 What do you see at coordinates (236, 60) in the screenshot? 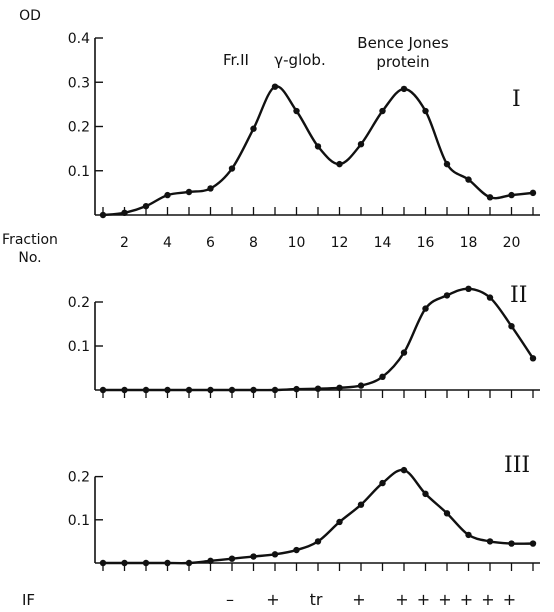
I see `annotation-fr-ii: Fr.II` at bounding box center [236, 60].